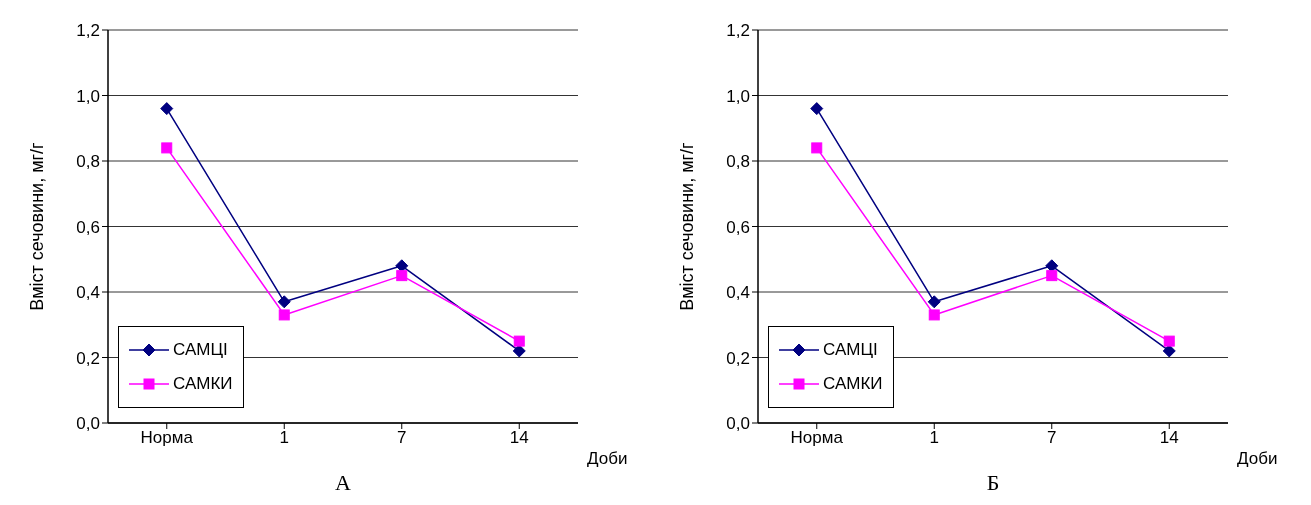  I want to click on text: А, so click(343, 483).